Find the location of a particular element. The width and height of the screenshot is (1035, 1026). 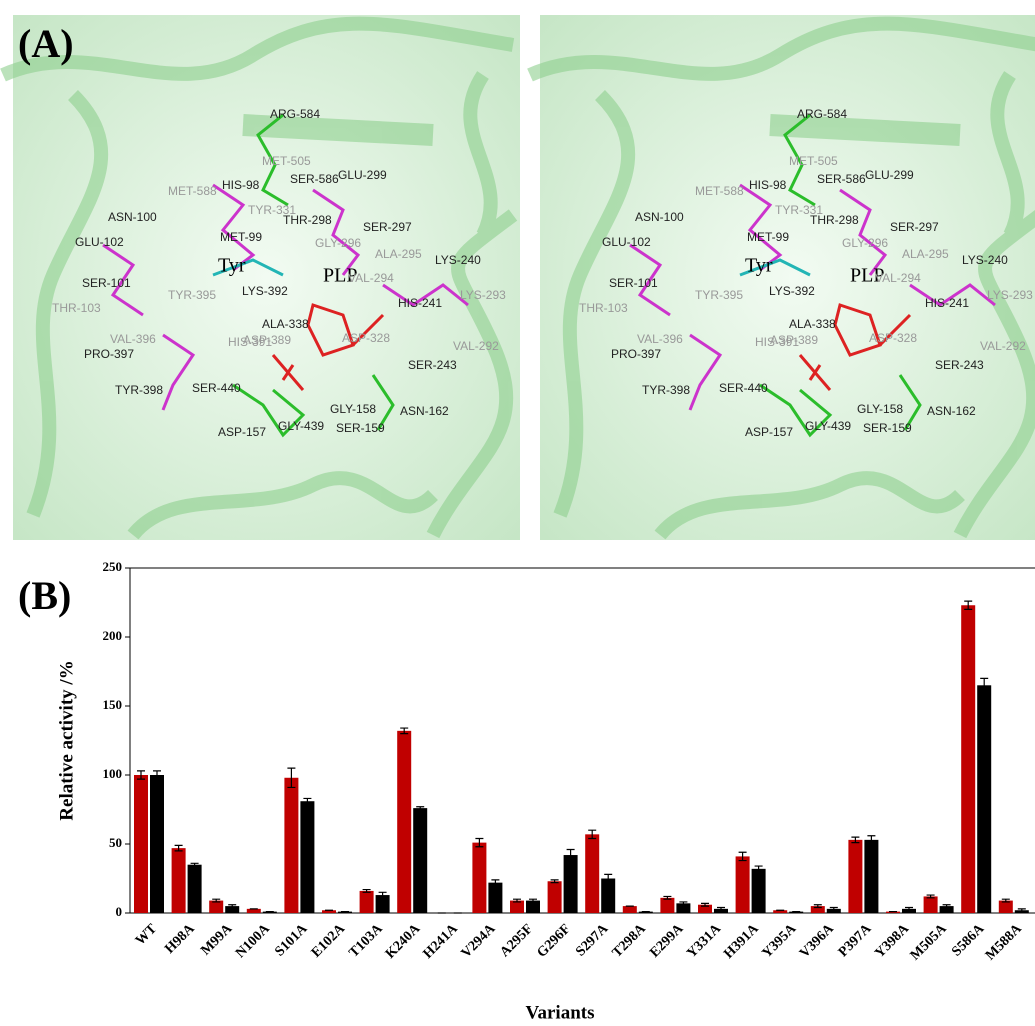

x-tick-label: E102A is located at coordinates (329, 941).